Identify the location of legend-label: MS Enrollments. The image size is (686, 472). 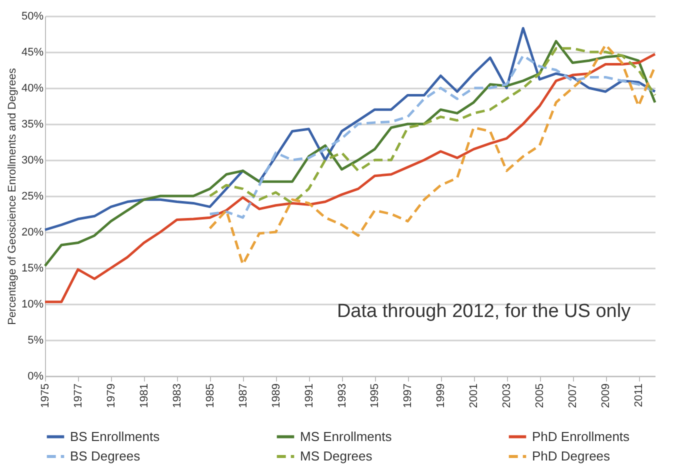
(346, 436).